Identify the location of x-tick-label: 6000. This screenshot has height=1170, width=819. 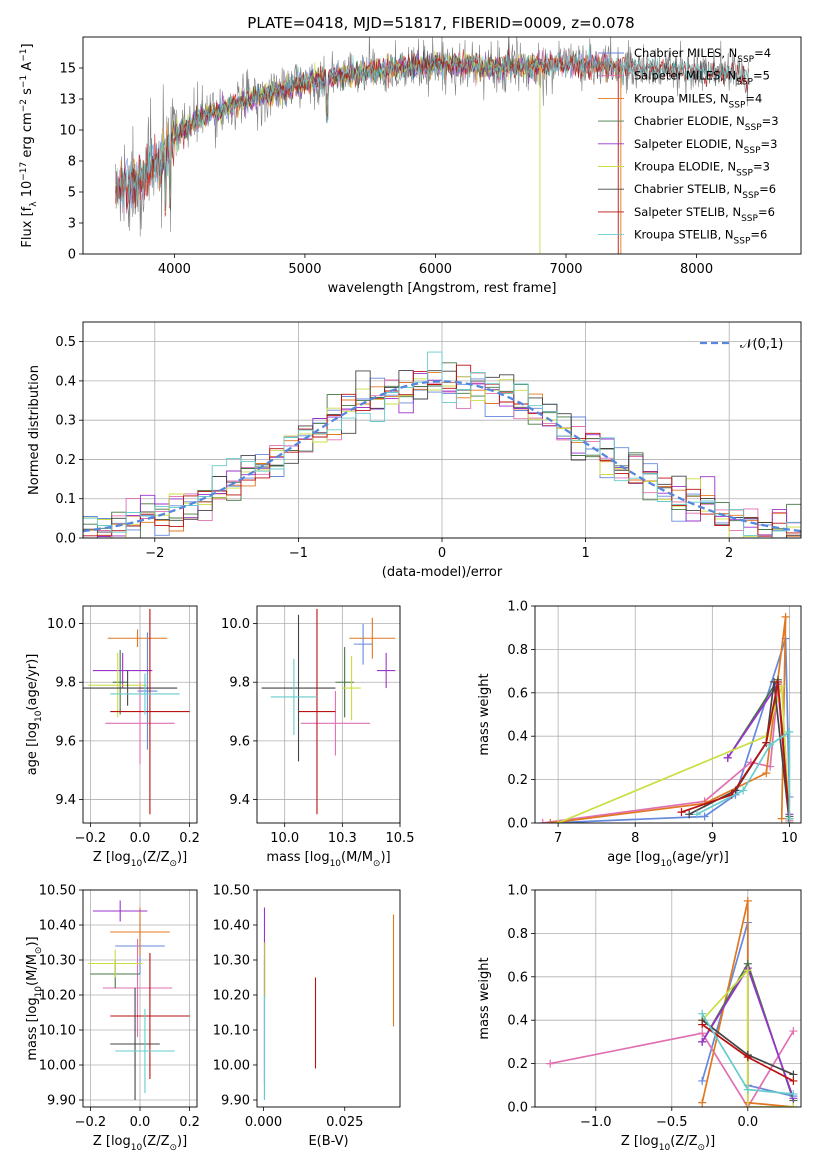
(435, 269).